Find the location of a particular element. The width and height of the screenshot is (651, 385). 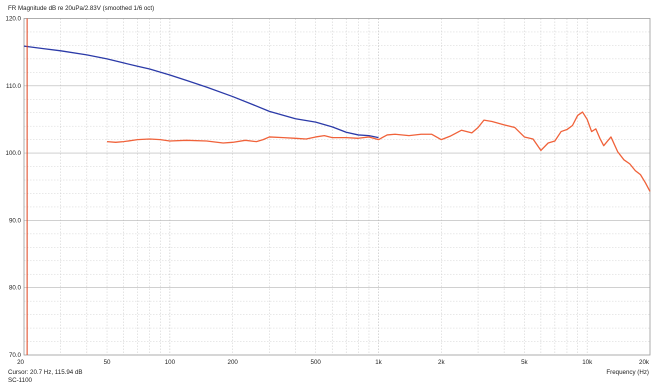

x-tick-label: 200 is located at coordinates (233, 362).